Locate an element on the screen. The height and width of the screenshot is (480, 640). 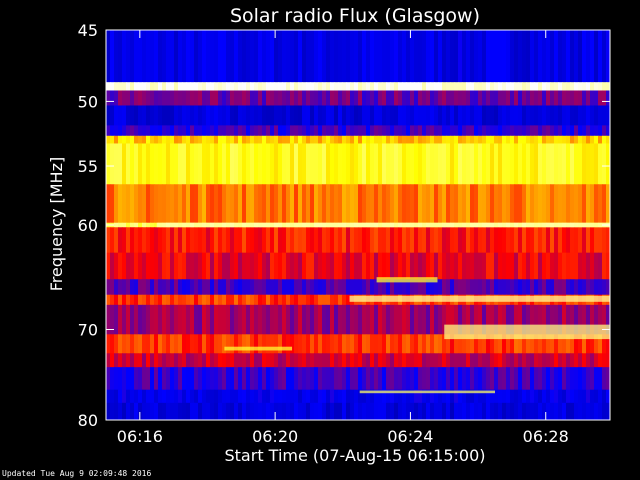
x-tick-label: 06:28 is located at coordinates (546, 436).